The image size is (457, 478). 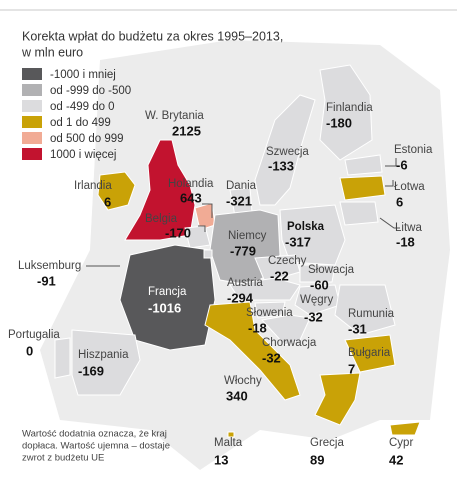 What do you see at coordinates (331, 270) in the screenshot?
I see `country-name: Słowacja` at bounding box center [331, 270].